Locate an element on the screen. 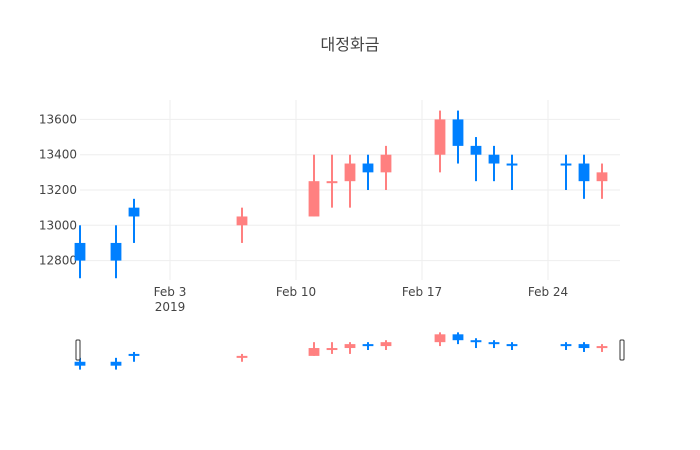  x-tick-label: Feb 3 is located at coordinates (170, 292).